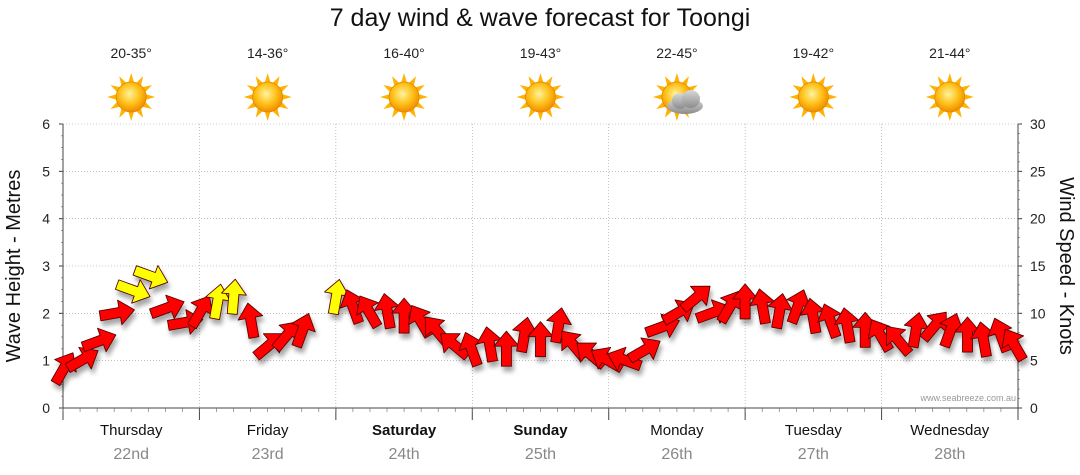  What do you see at coordinates (268, 454) in the screenshot?
I see `day-date-label: 23rd` at bounding box center [268, 454].